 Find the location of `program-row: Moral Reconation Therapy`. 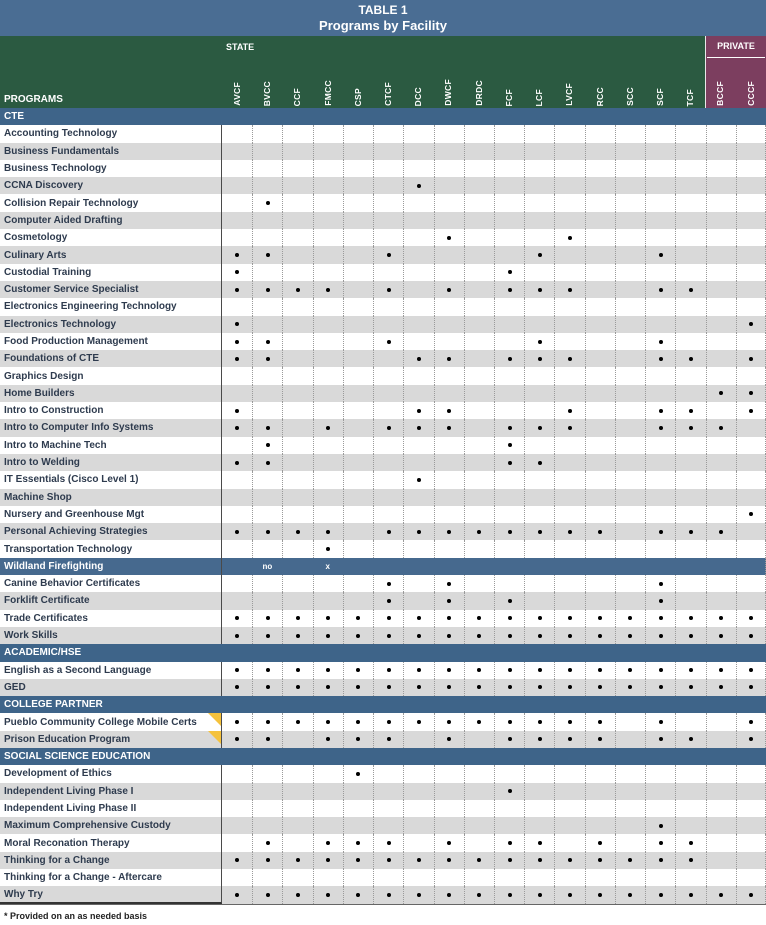

program-row: Moral Reconation Therapy is located at coordinates (383, 843).